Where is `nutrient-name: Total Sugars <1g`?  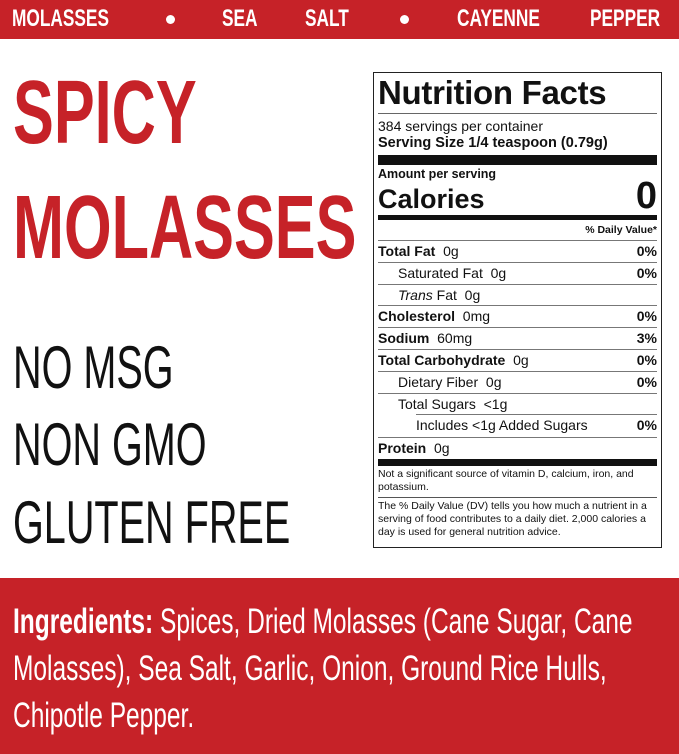 nutrient-name: Total Sugars <1g is located at coordinates (442, 404).